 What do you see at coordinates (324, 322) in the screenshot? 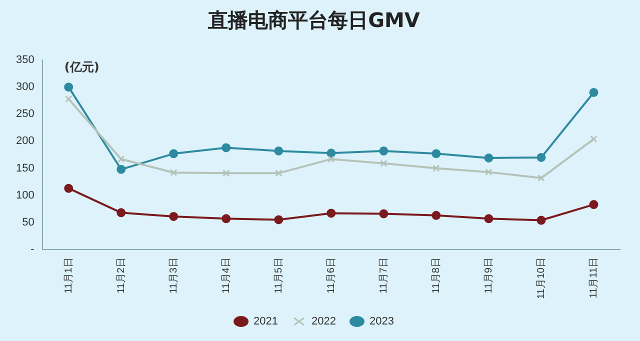
I see `legend-label: 2022` at bounding box center [324, 322].